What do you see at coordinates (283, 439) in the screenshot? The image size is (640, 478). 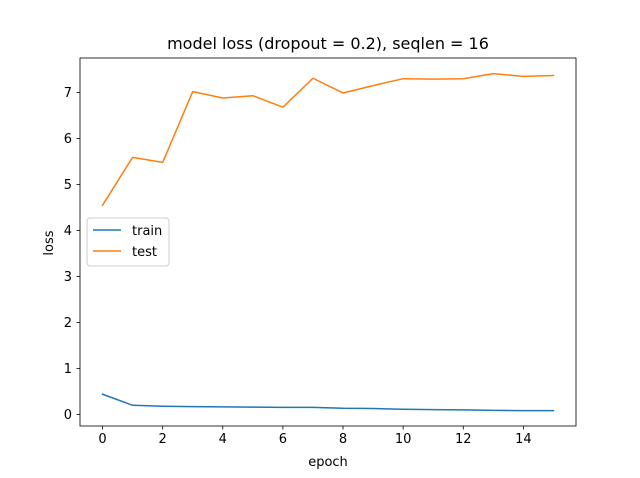 I see `x-tick-label: 6` at bounding box center [283, 439].